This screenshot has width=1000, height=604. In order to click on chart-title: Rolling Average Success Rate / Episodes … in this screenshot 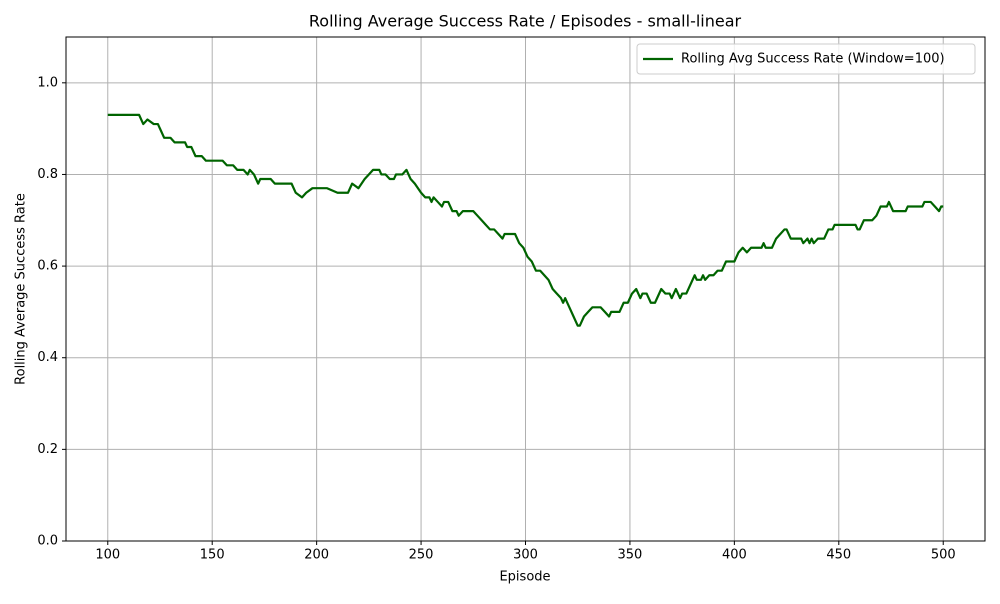, I will do `click(525, 21)`.